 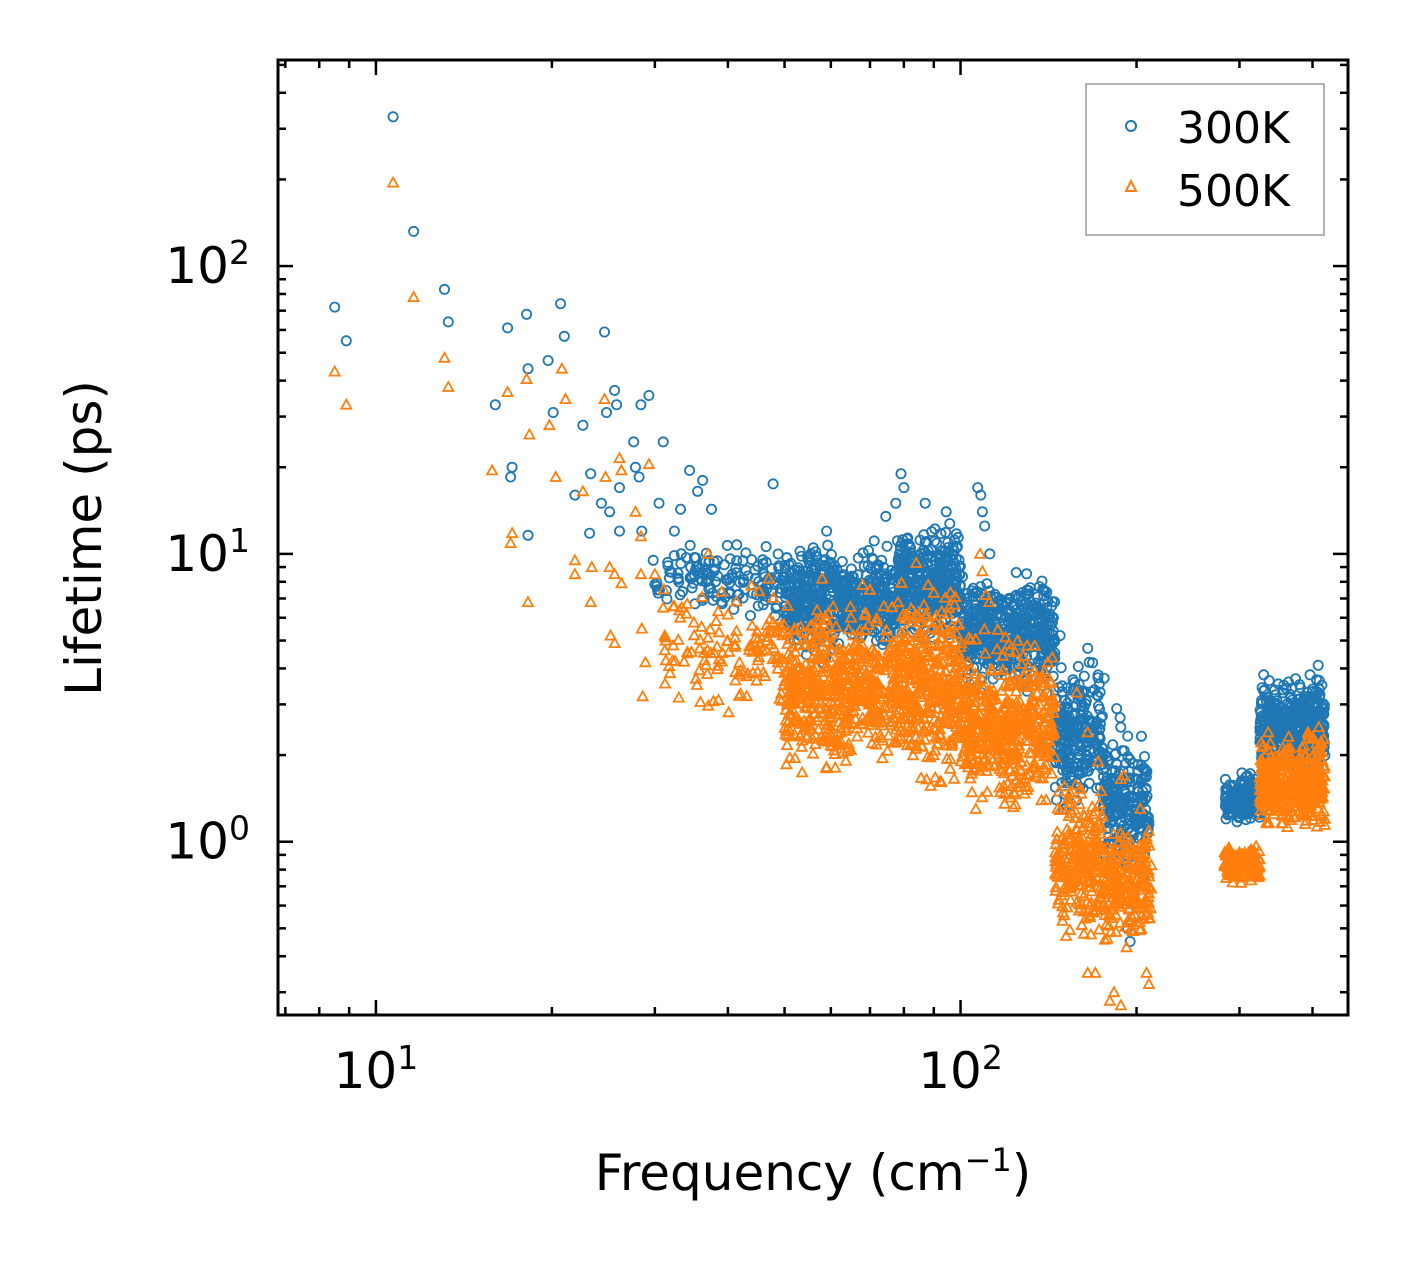 I want to click on point-500k-2077, so click(x=1146, y=886).